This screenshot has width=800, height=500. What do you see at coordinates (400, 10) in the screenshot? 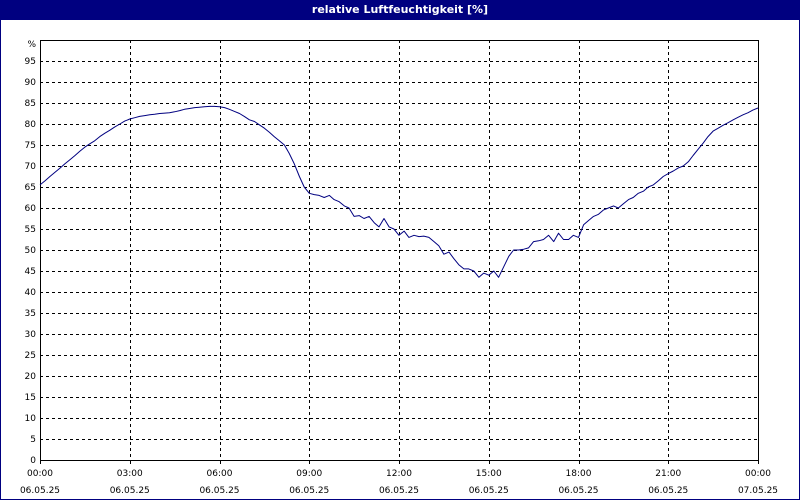
I see `chart-title: relative Luftfeuchtigkeit [%]` at bounding box center [400, 10].